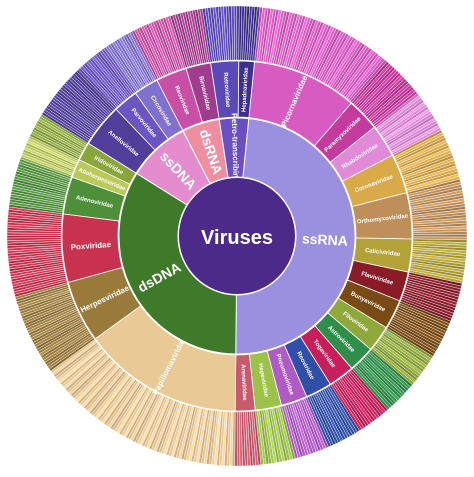  I want to click on family-label: Retroviridae, so click(226, 90).